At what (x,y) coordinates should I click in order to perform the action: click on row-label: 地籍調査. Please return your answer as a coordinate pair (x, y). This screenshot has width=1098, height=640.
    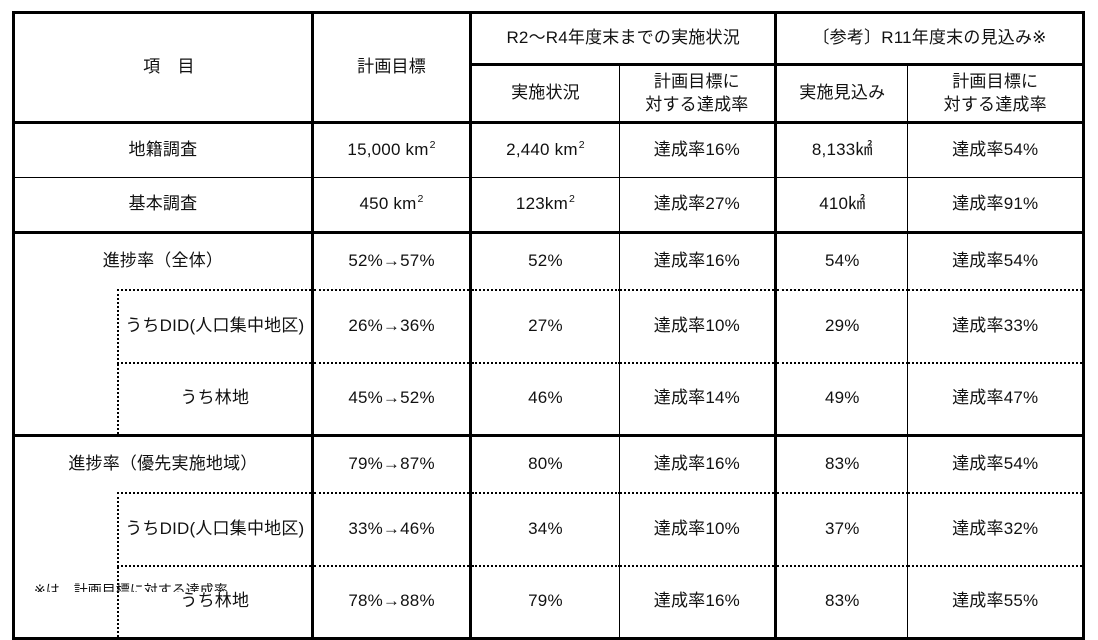
    Looking at the image, I should click on (163, 149).